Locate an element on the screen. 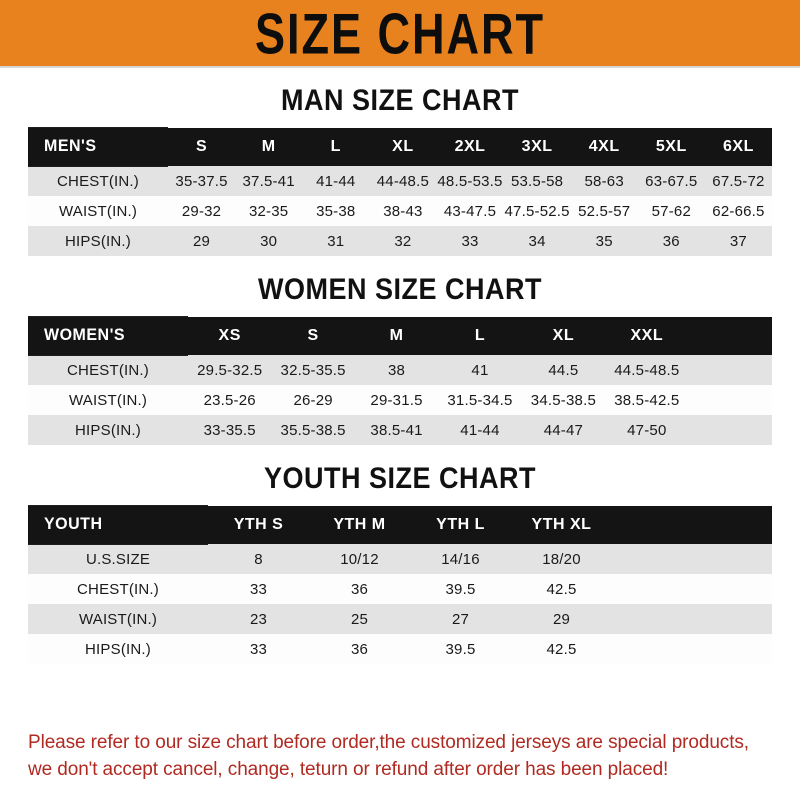  table-row: U.S.SIZE 8 10/12 14/16 18/20 is located at coordinates (400, 559).